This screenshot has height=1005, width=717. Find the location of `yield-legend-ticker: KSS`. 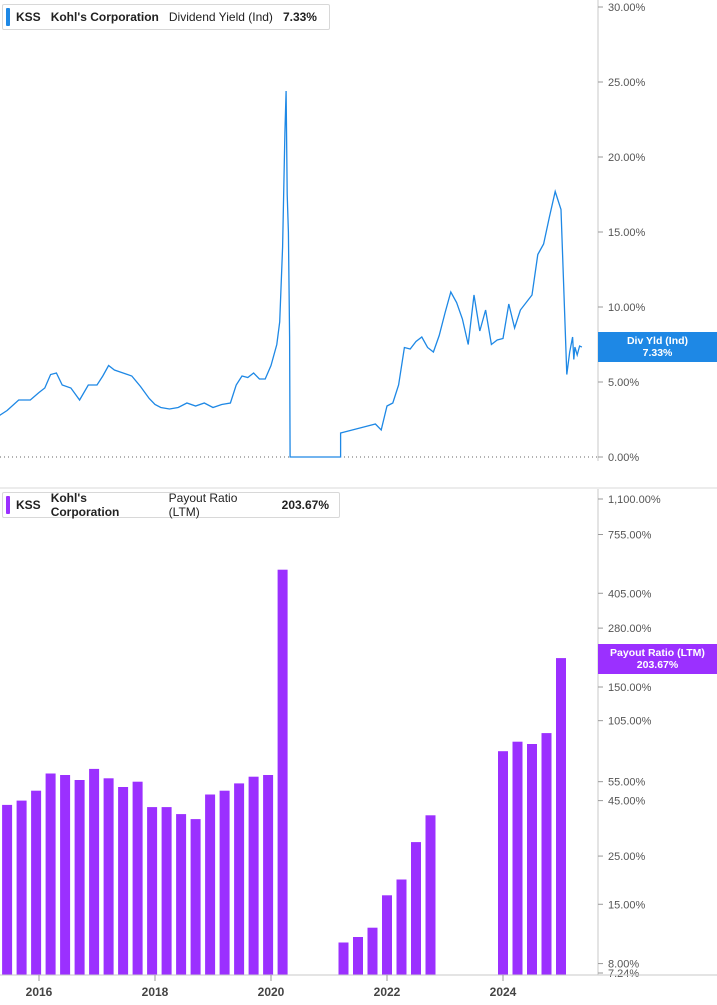

yield-legend-ticker: KSS is located at coordinates (28, 17).